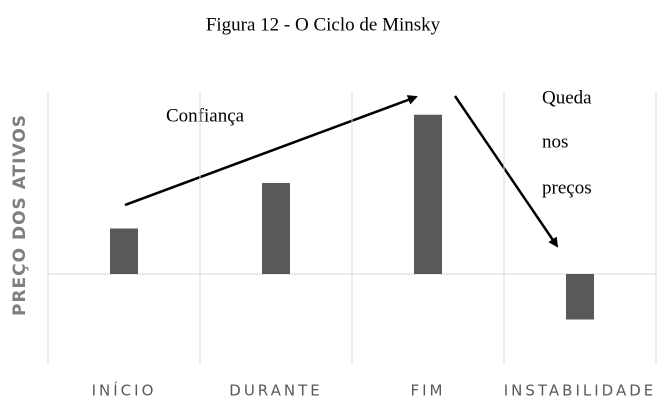  I want to click on y-axis-label: PREÇO DOS ATIVOS, so click(20, 215).